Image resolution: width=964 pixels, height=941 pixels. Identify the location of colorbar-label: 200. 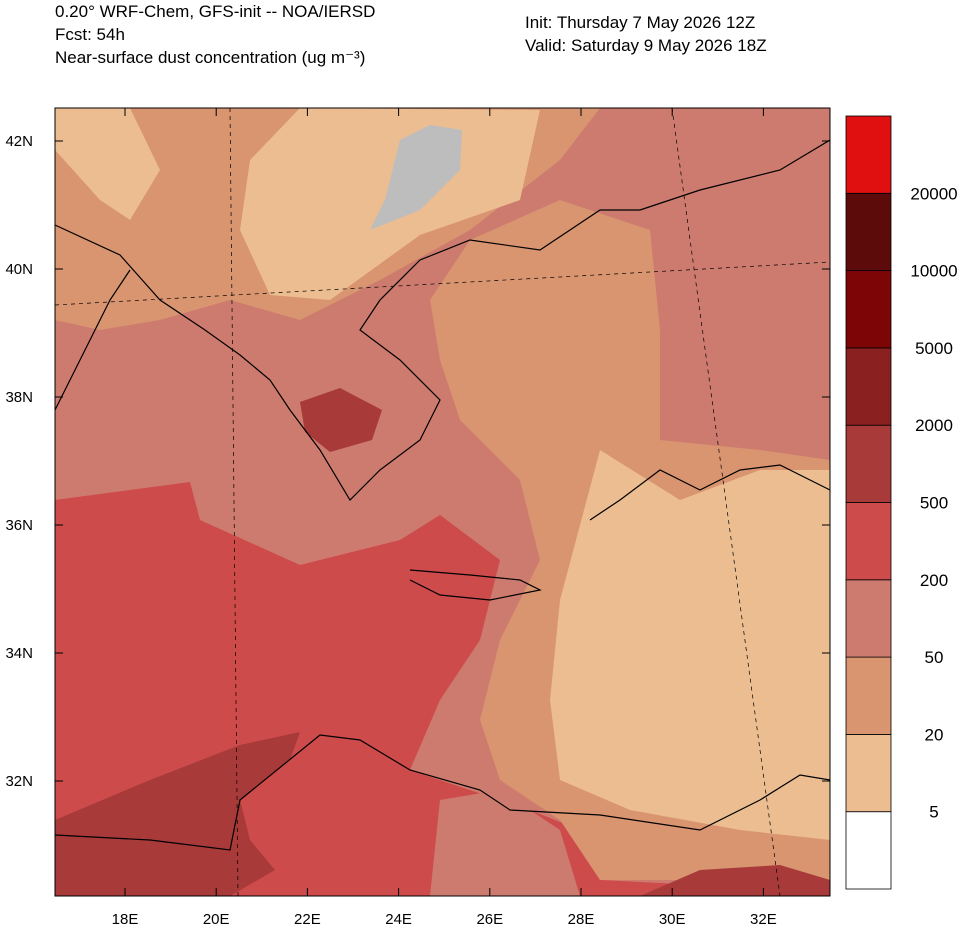
(934, 580).